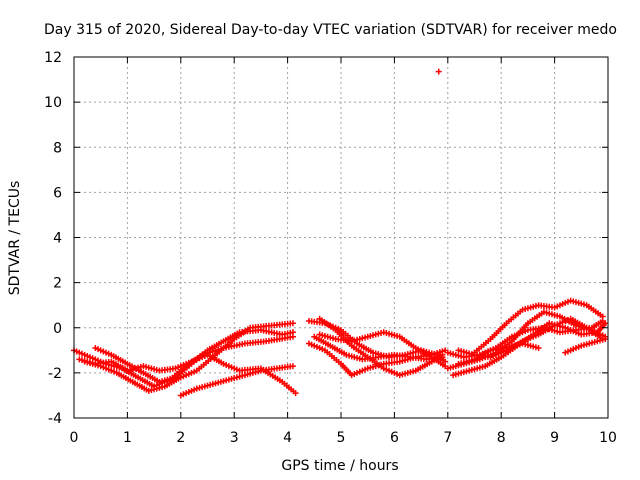  What do you see at coordinates (57, 148) in the screenshot?
I see `y-tick-label: 8` at bounding box center [57, 148].